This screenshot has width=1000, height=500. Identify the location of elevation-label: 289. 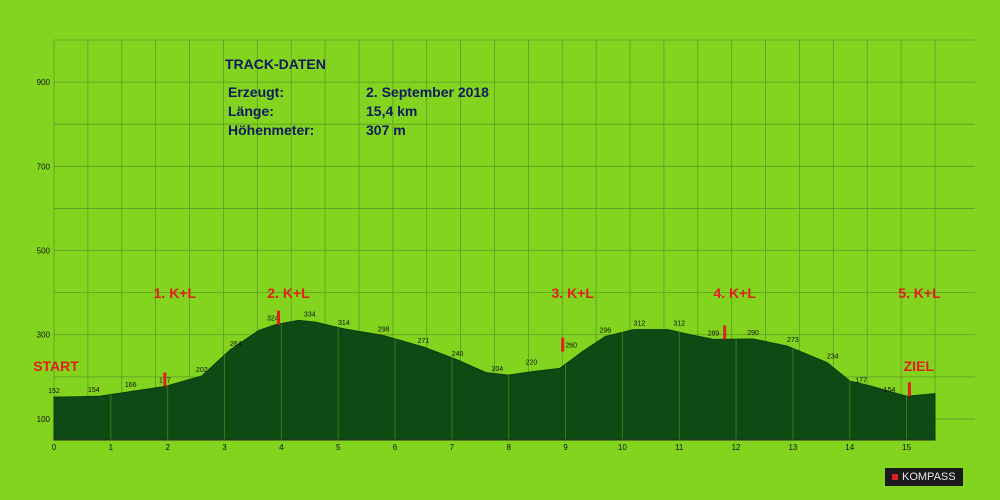
(713, 333).